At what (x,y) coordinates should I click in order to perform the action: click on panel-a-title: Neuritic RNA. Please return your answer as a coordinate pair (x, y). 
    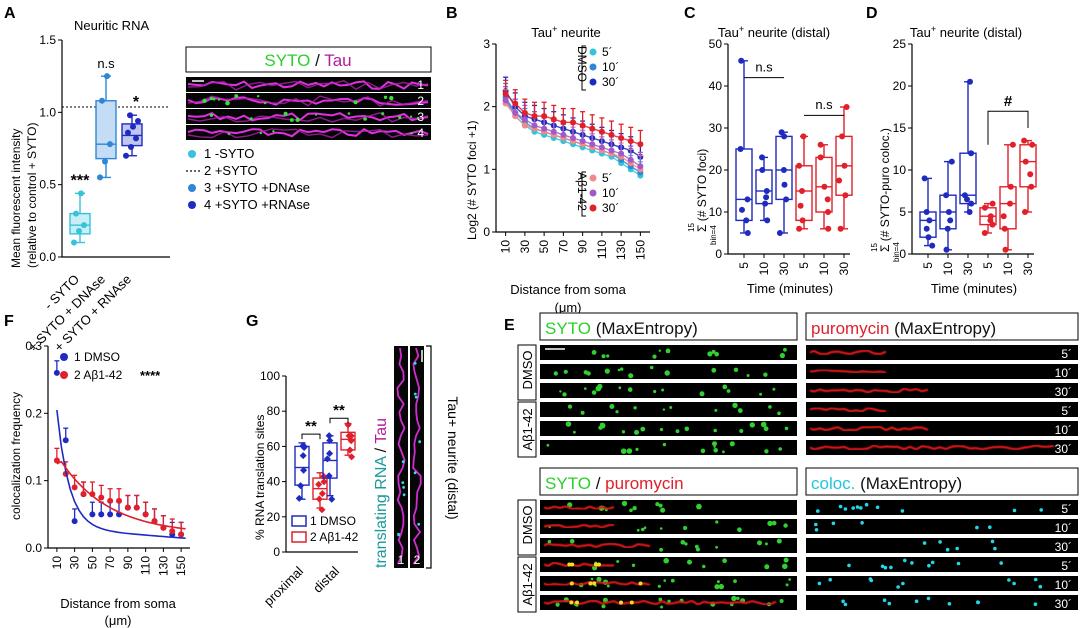
    Looking at the image, I should click on (111, 25).